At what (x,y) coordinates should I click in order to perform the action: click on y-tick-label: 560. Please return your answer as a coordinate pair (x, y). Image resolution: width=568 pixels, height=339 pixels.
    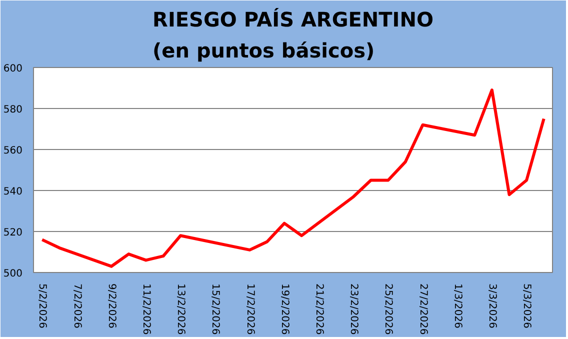
    Looking at the image, I should click on (13, 151).